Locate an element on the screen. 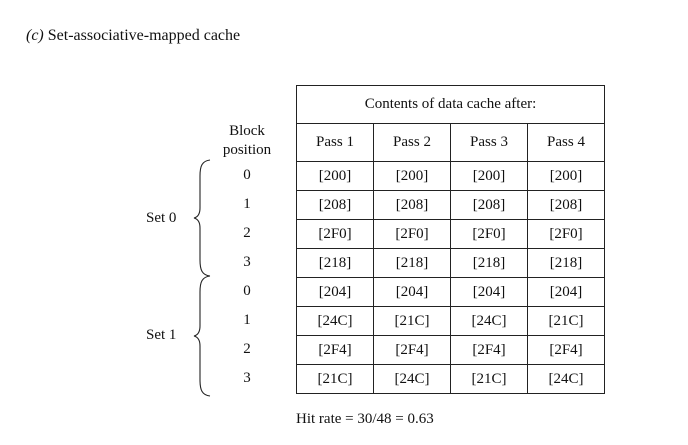  table-row: [218] [218] [218] [218] is located at coordinates (450, 263).